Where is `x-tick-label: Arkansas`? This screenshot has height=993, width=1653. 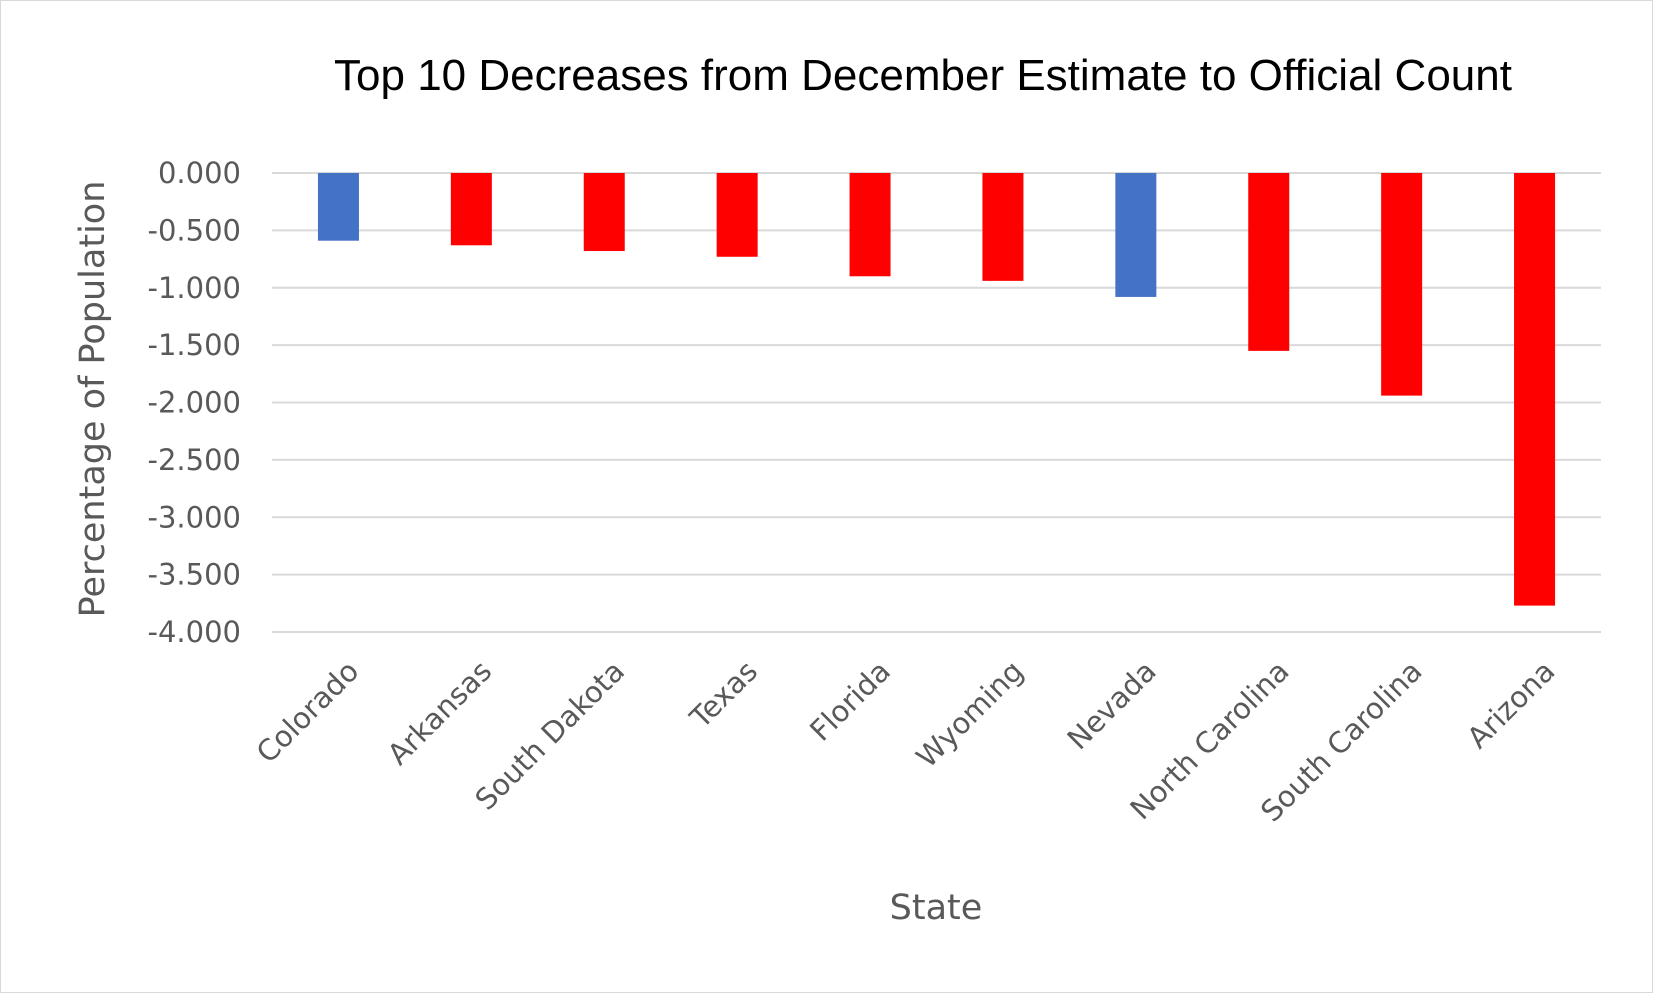 x-tick-label: Arkansas is located at coordinates (440, 713).